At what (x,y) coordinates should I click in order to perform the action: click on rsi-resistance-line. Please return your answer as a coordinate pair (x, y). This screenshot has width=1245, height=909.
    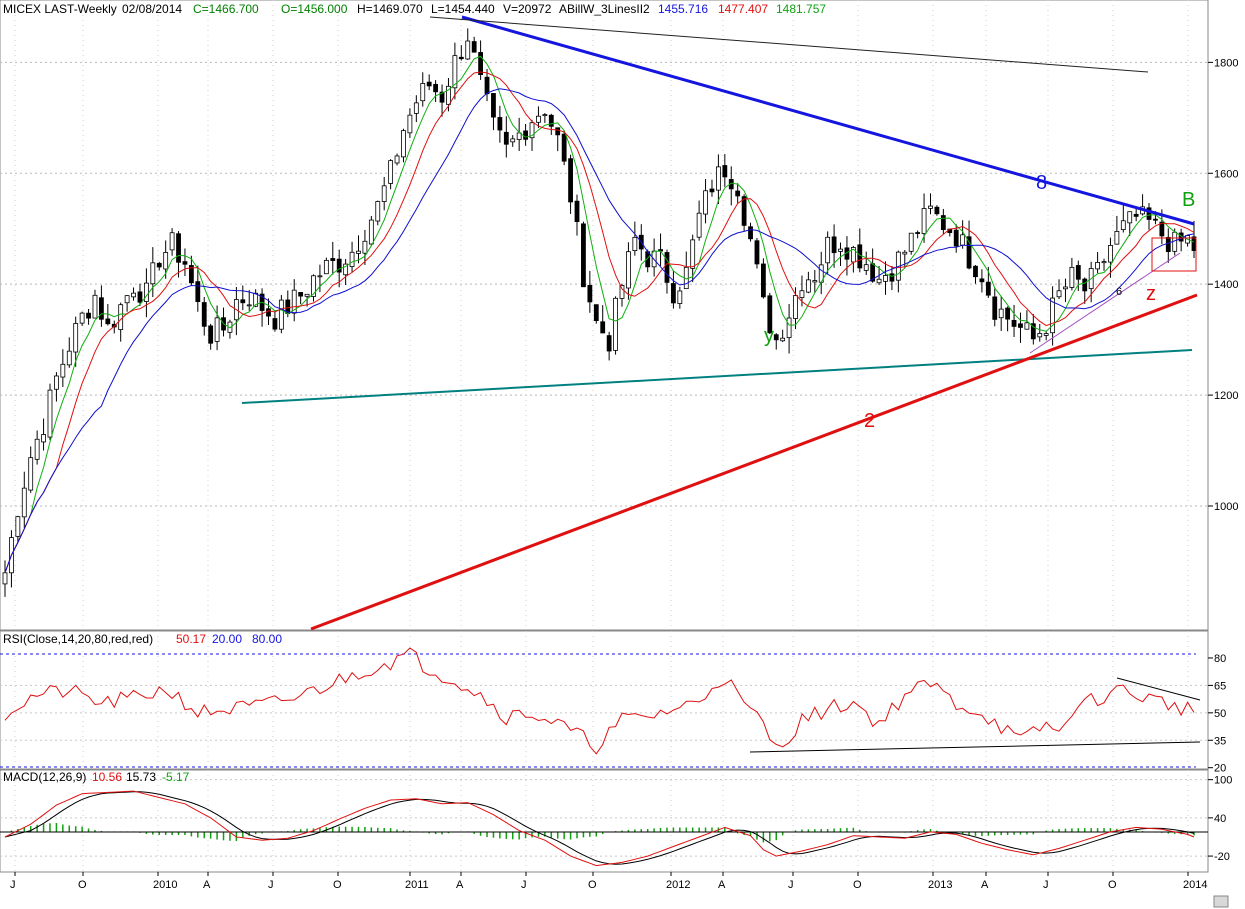
    Looking at the image, I should click on (1158, 689).